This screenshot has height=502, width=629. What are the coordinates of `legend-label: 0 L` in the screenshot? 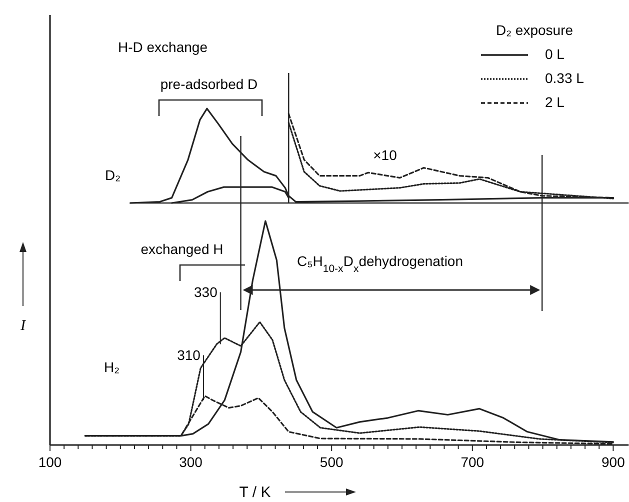 It's located at (555, 54).